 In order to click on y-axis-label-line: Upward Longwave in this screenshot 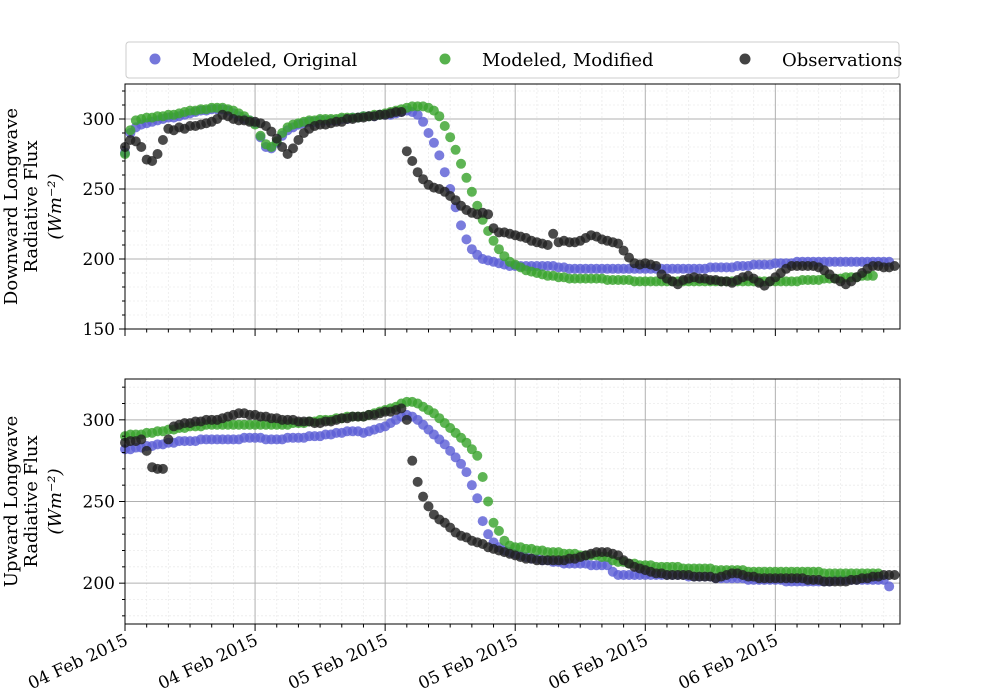, I will do `click(11, 502)`.